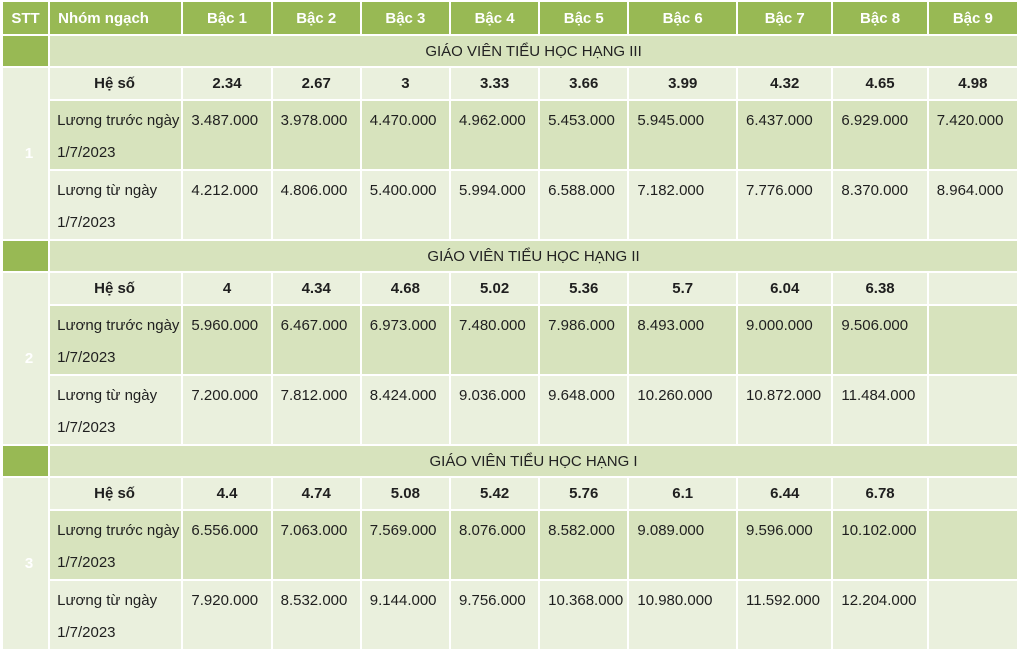 This screenshot has height=651, width=1020. Describe the element at coordinates (785, 135) in the screenshot. I see `salary-before-cell: 6.437.000` at that location.